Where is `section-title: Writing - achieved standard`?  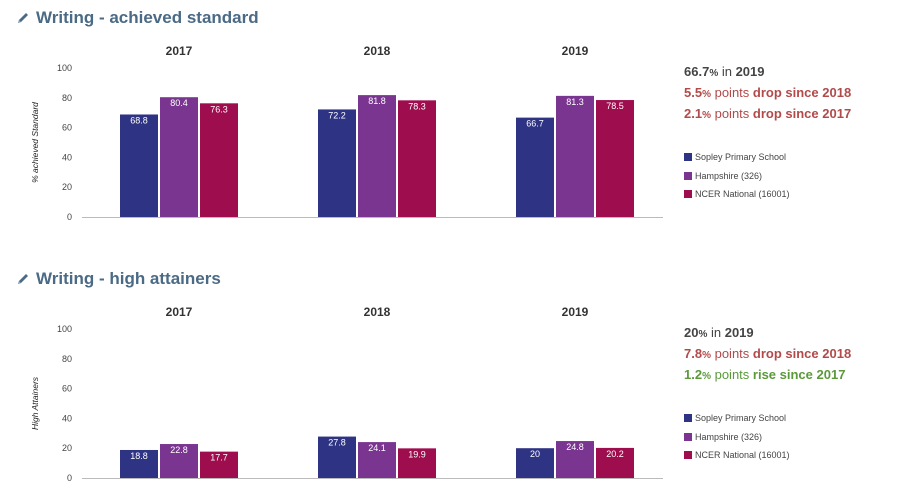 section-title: Writing - achieved standard is located at coordinates (147, 17).